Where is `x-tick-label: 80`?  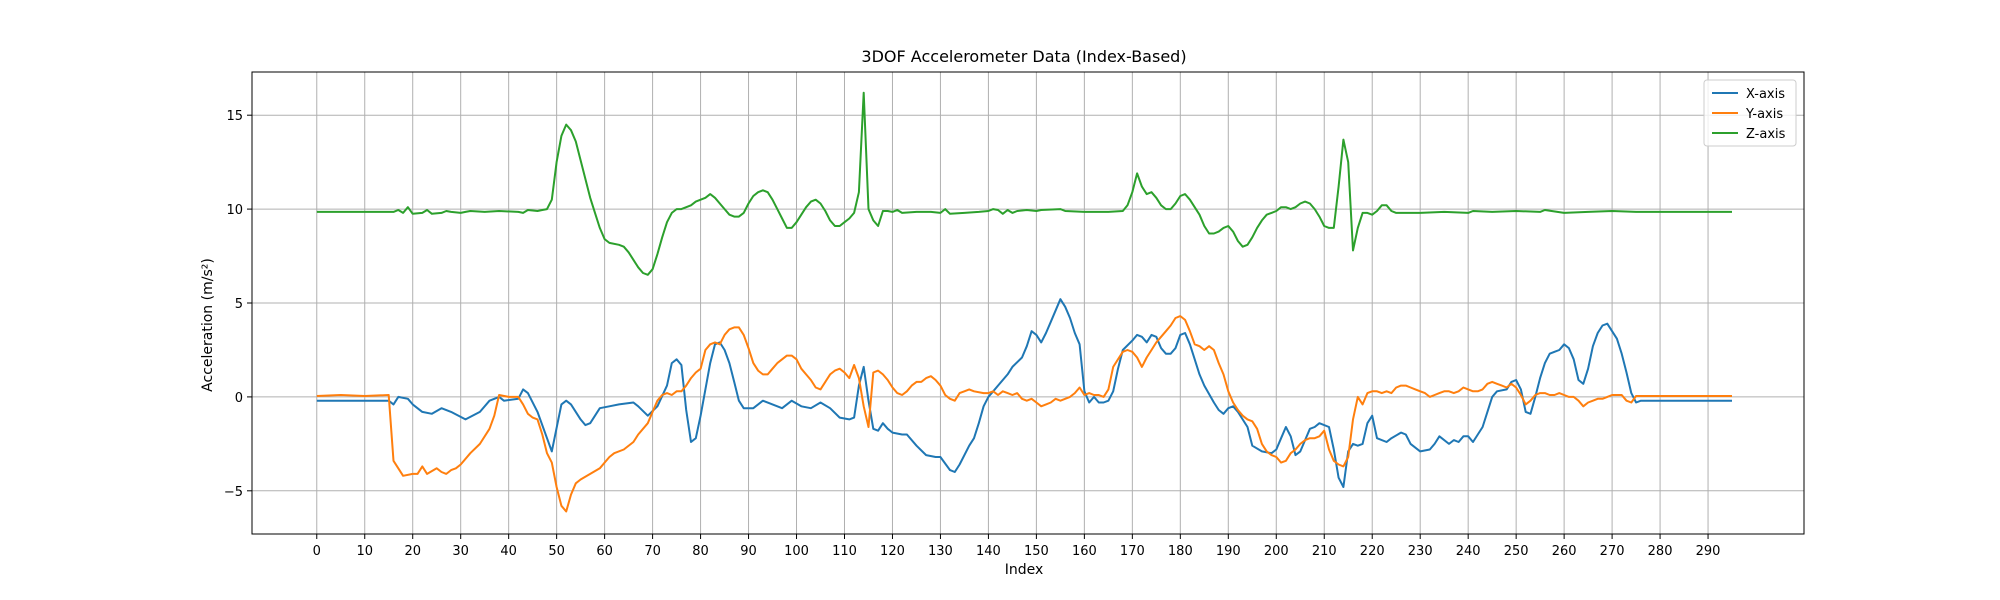
x-tick-label: 80 is located at coordinates (700, 551).